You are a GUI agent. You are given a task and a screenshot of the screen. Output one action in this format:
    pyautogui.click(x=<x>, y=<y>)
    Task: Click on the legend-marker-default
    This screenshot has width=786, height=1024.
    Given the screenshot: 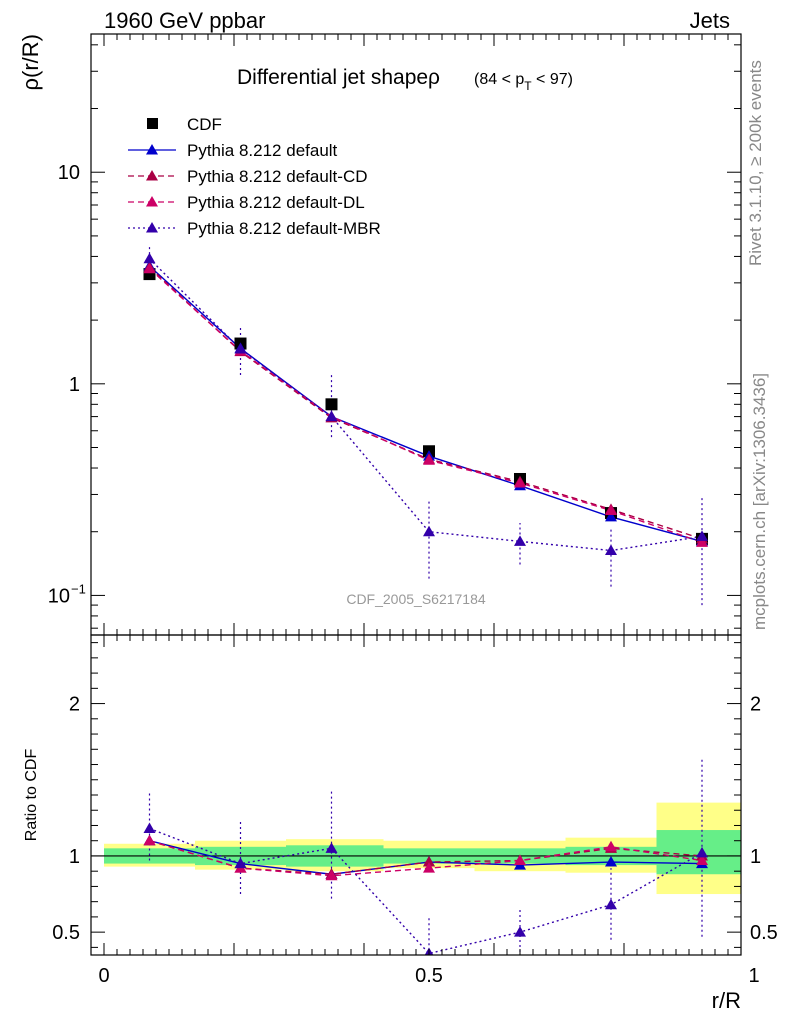 What is the action you would take?
    pyautogui.click(x=152, y=149)
    